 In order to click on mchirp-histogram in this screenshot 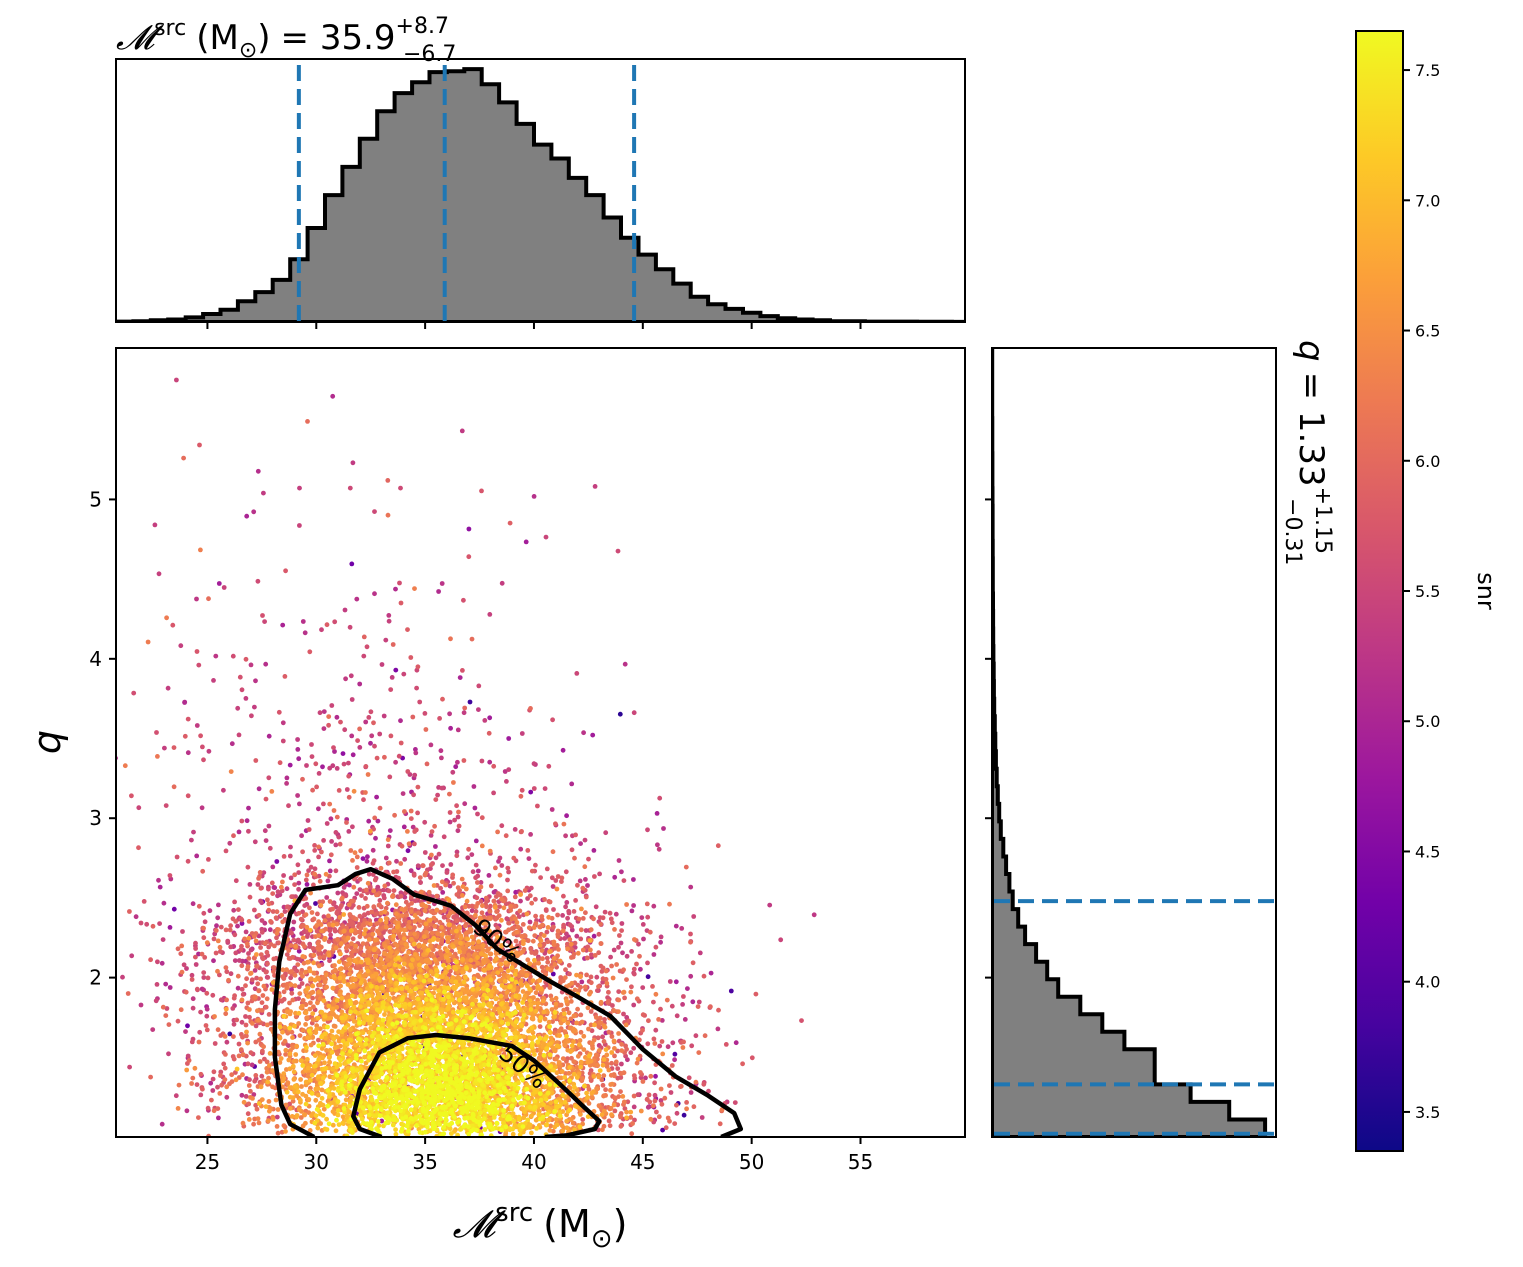, I will do `click(540, 194)`.